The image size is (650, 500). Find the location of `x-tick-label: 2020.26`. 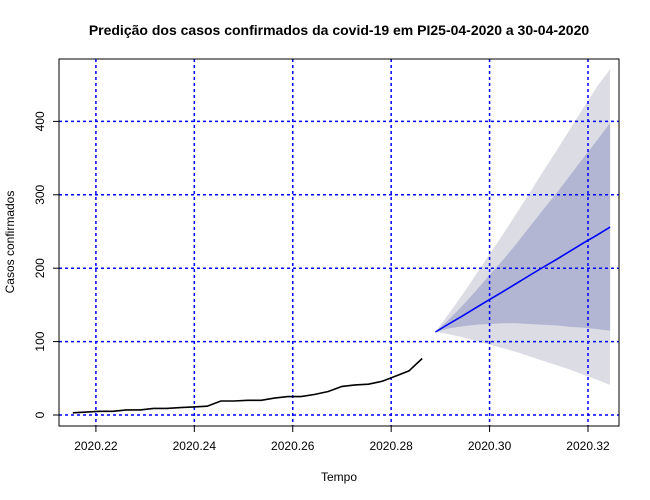

x-tick-label: 2020.26 is located at coordinates (293, 446).